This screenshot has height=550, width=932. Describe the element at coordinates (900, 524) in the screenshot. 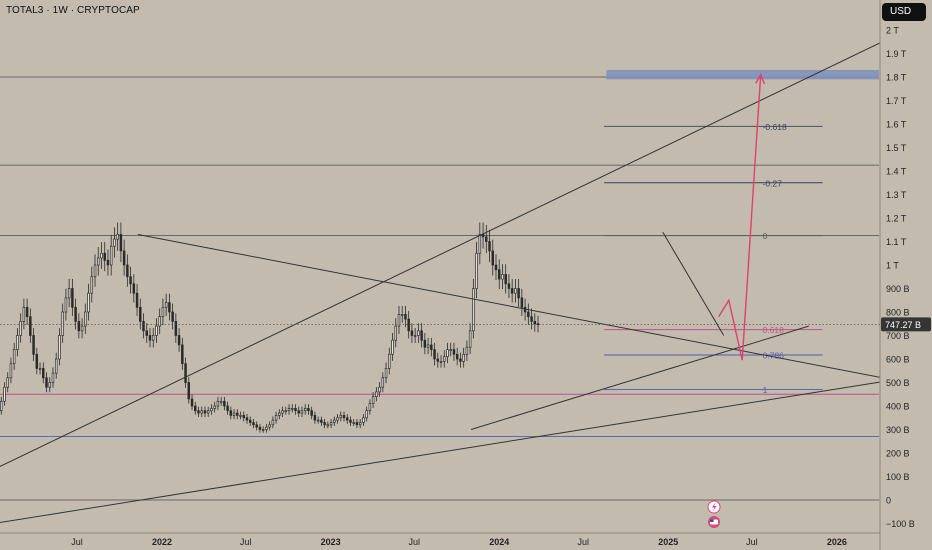

I see `y-tick-label-21: −100 B` at that location.